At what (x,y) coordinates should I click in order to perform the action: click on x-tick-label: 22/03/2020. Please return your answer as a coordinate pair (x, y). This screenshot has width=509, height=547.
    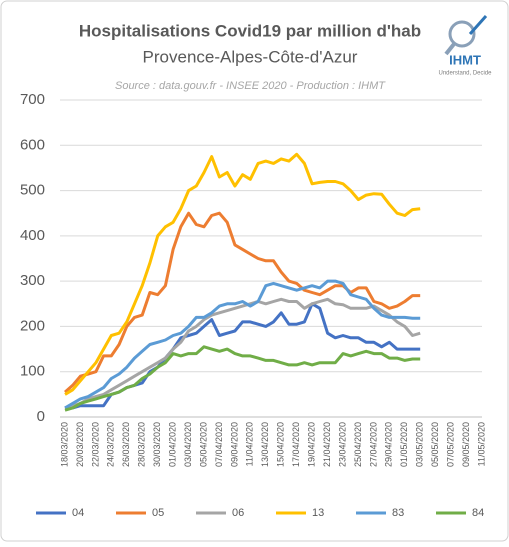
    Looking at the image, I should click on (95, 444).